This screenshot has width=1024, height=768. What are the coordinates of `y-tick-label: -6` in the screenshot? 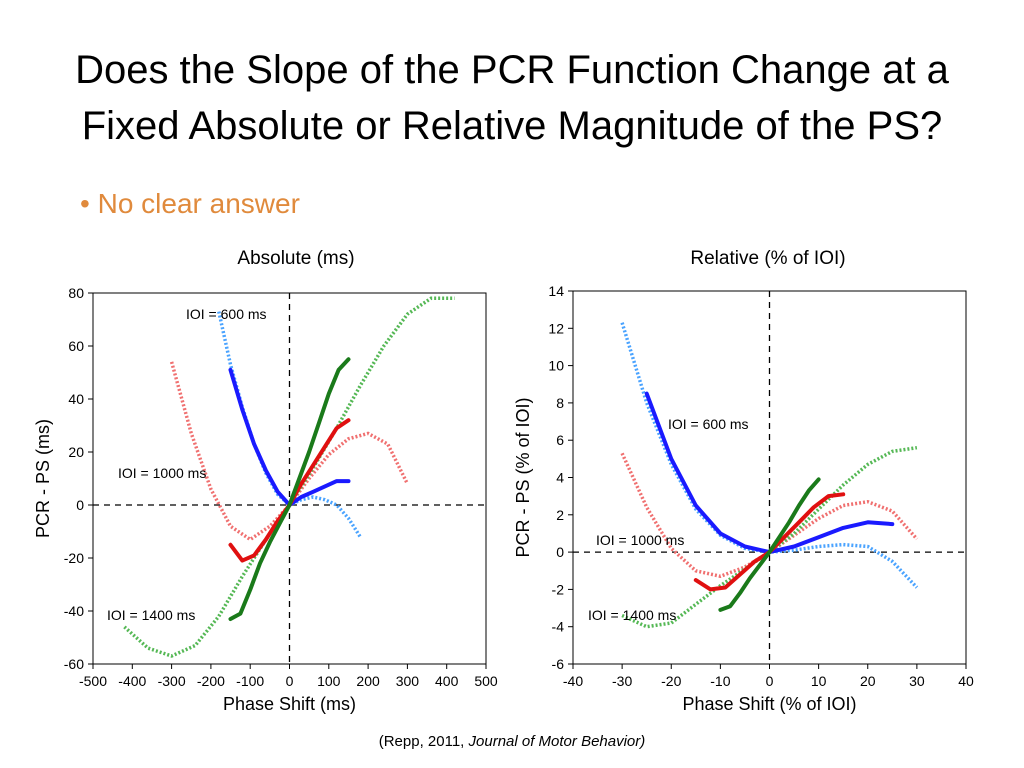 It's located at (558, 664).